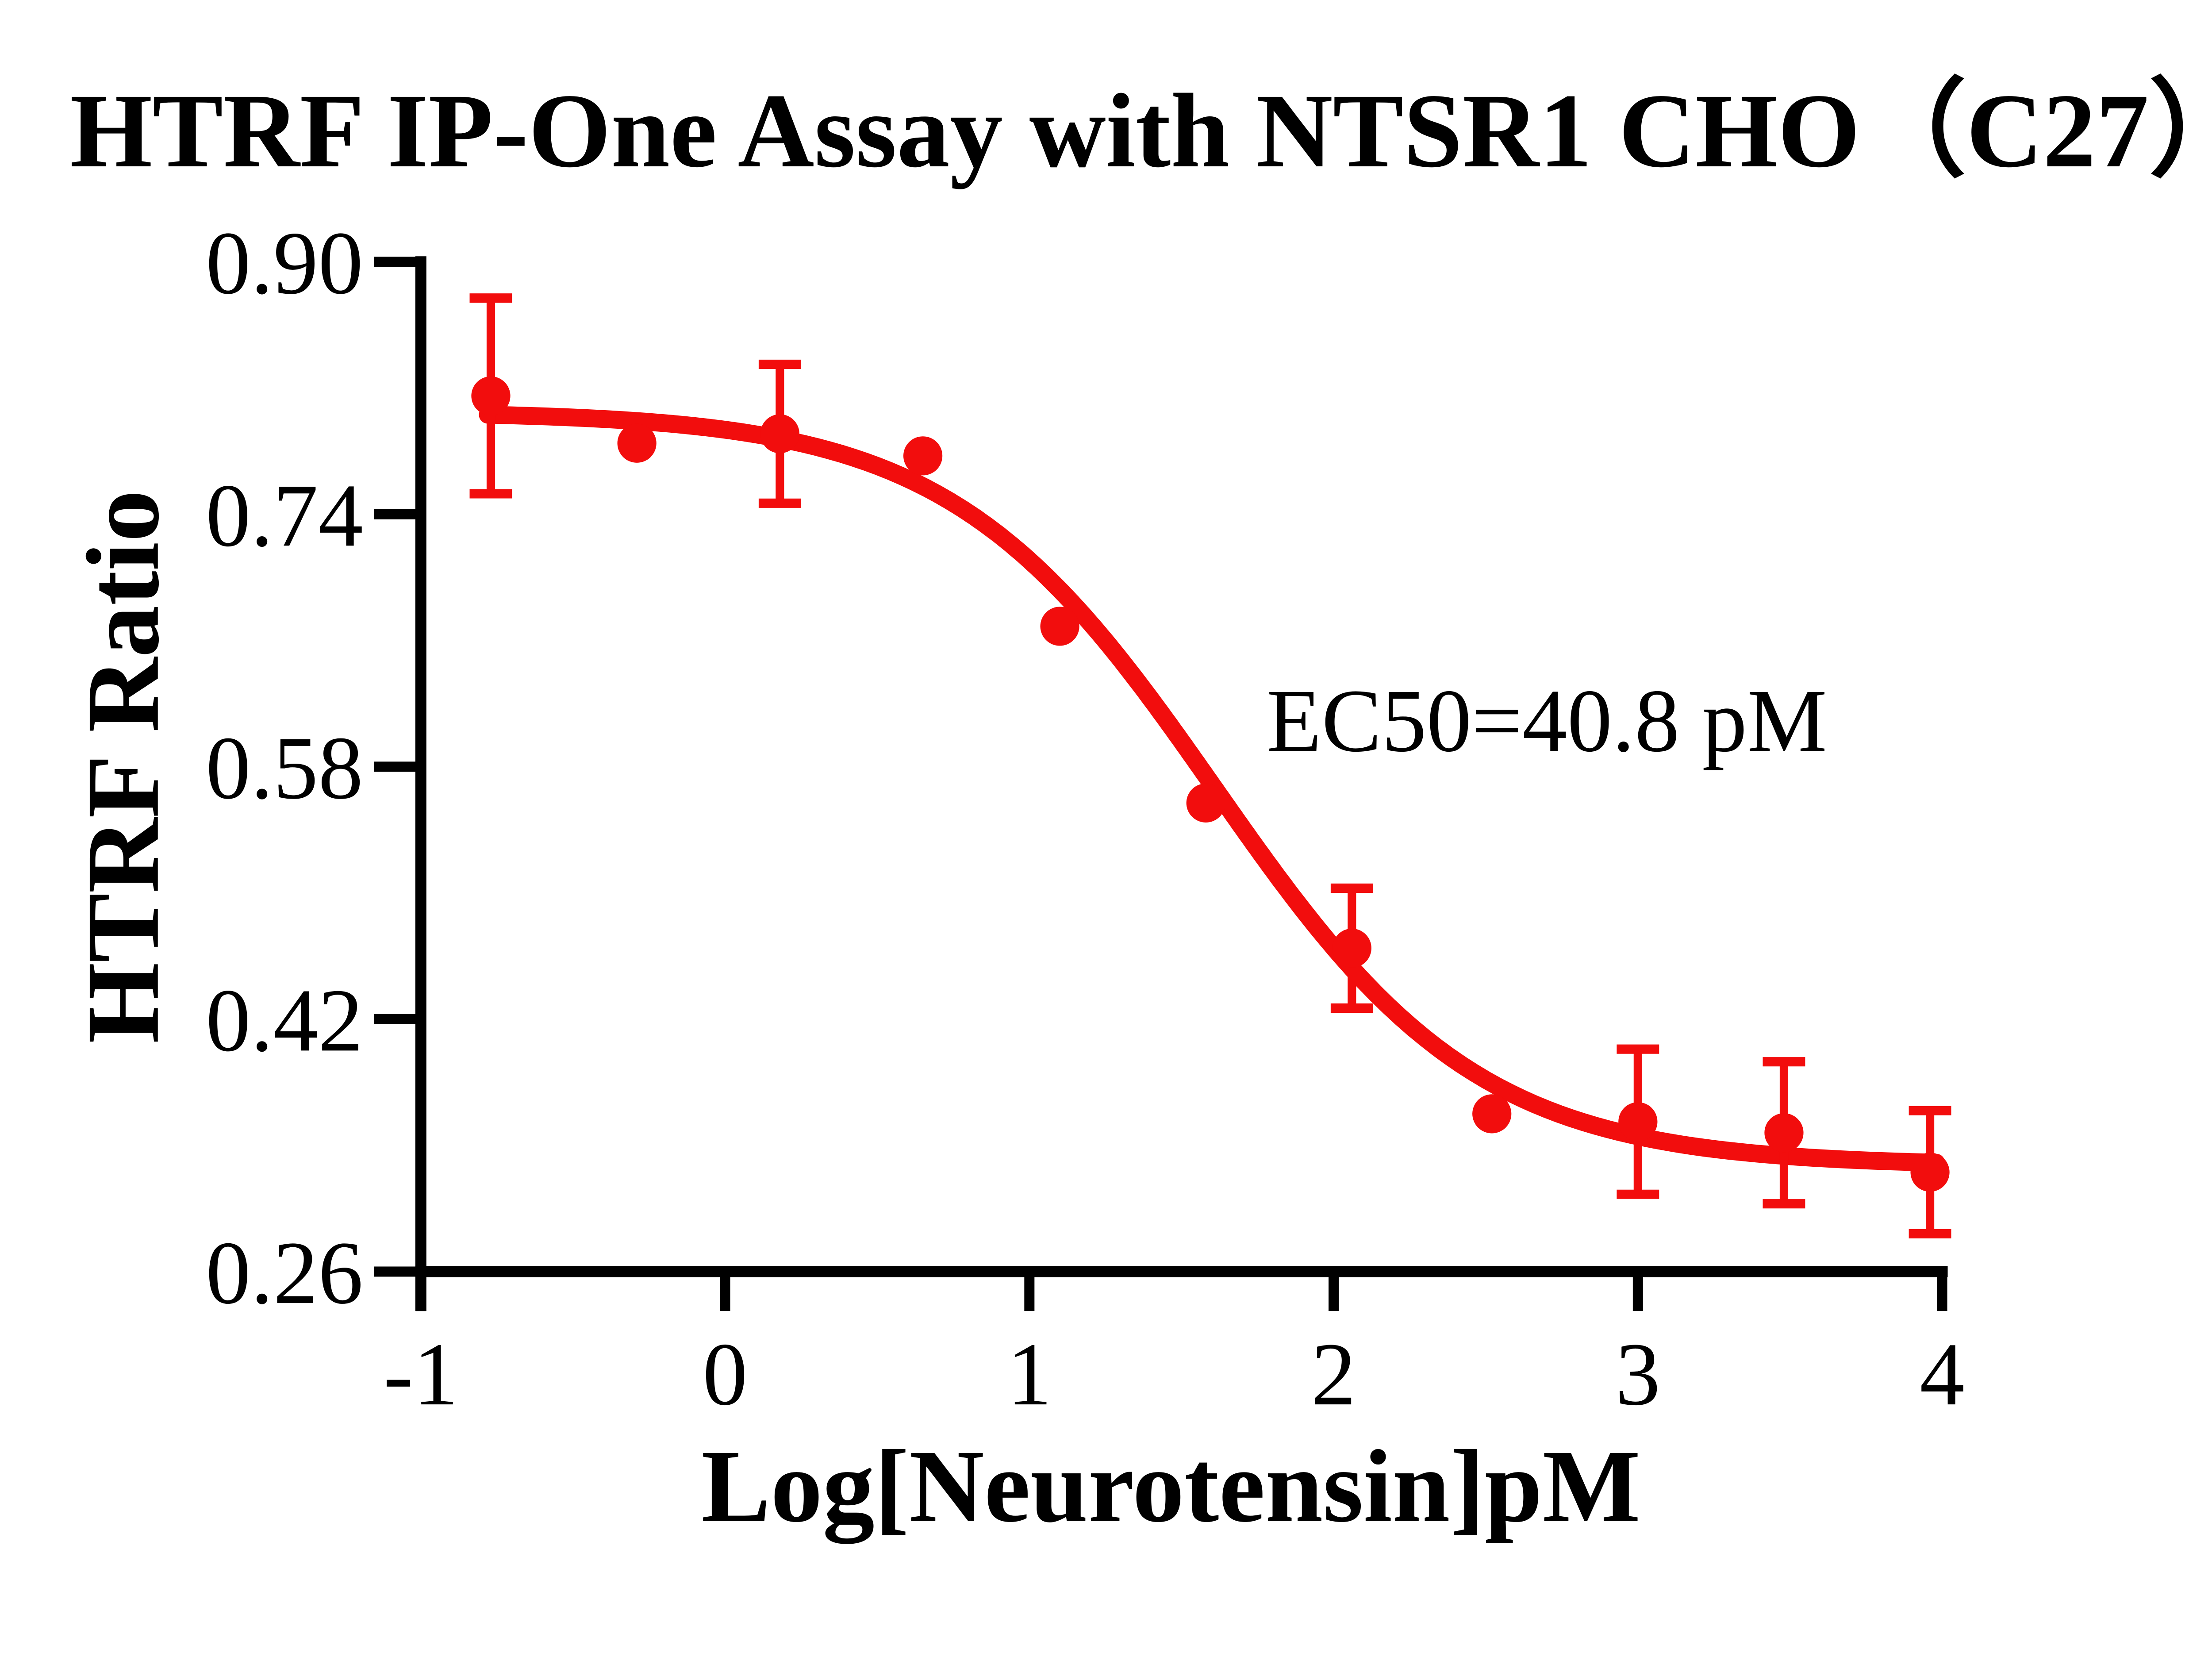 Image resolution: width=2212 pixels, height=1676 pixels. Describe the element at coordinates (1333, 1374) in the screenshot. I see `x-tick-label: 2` at that location.